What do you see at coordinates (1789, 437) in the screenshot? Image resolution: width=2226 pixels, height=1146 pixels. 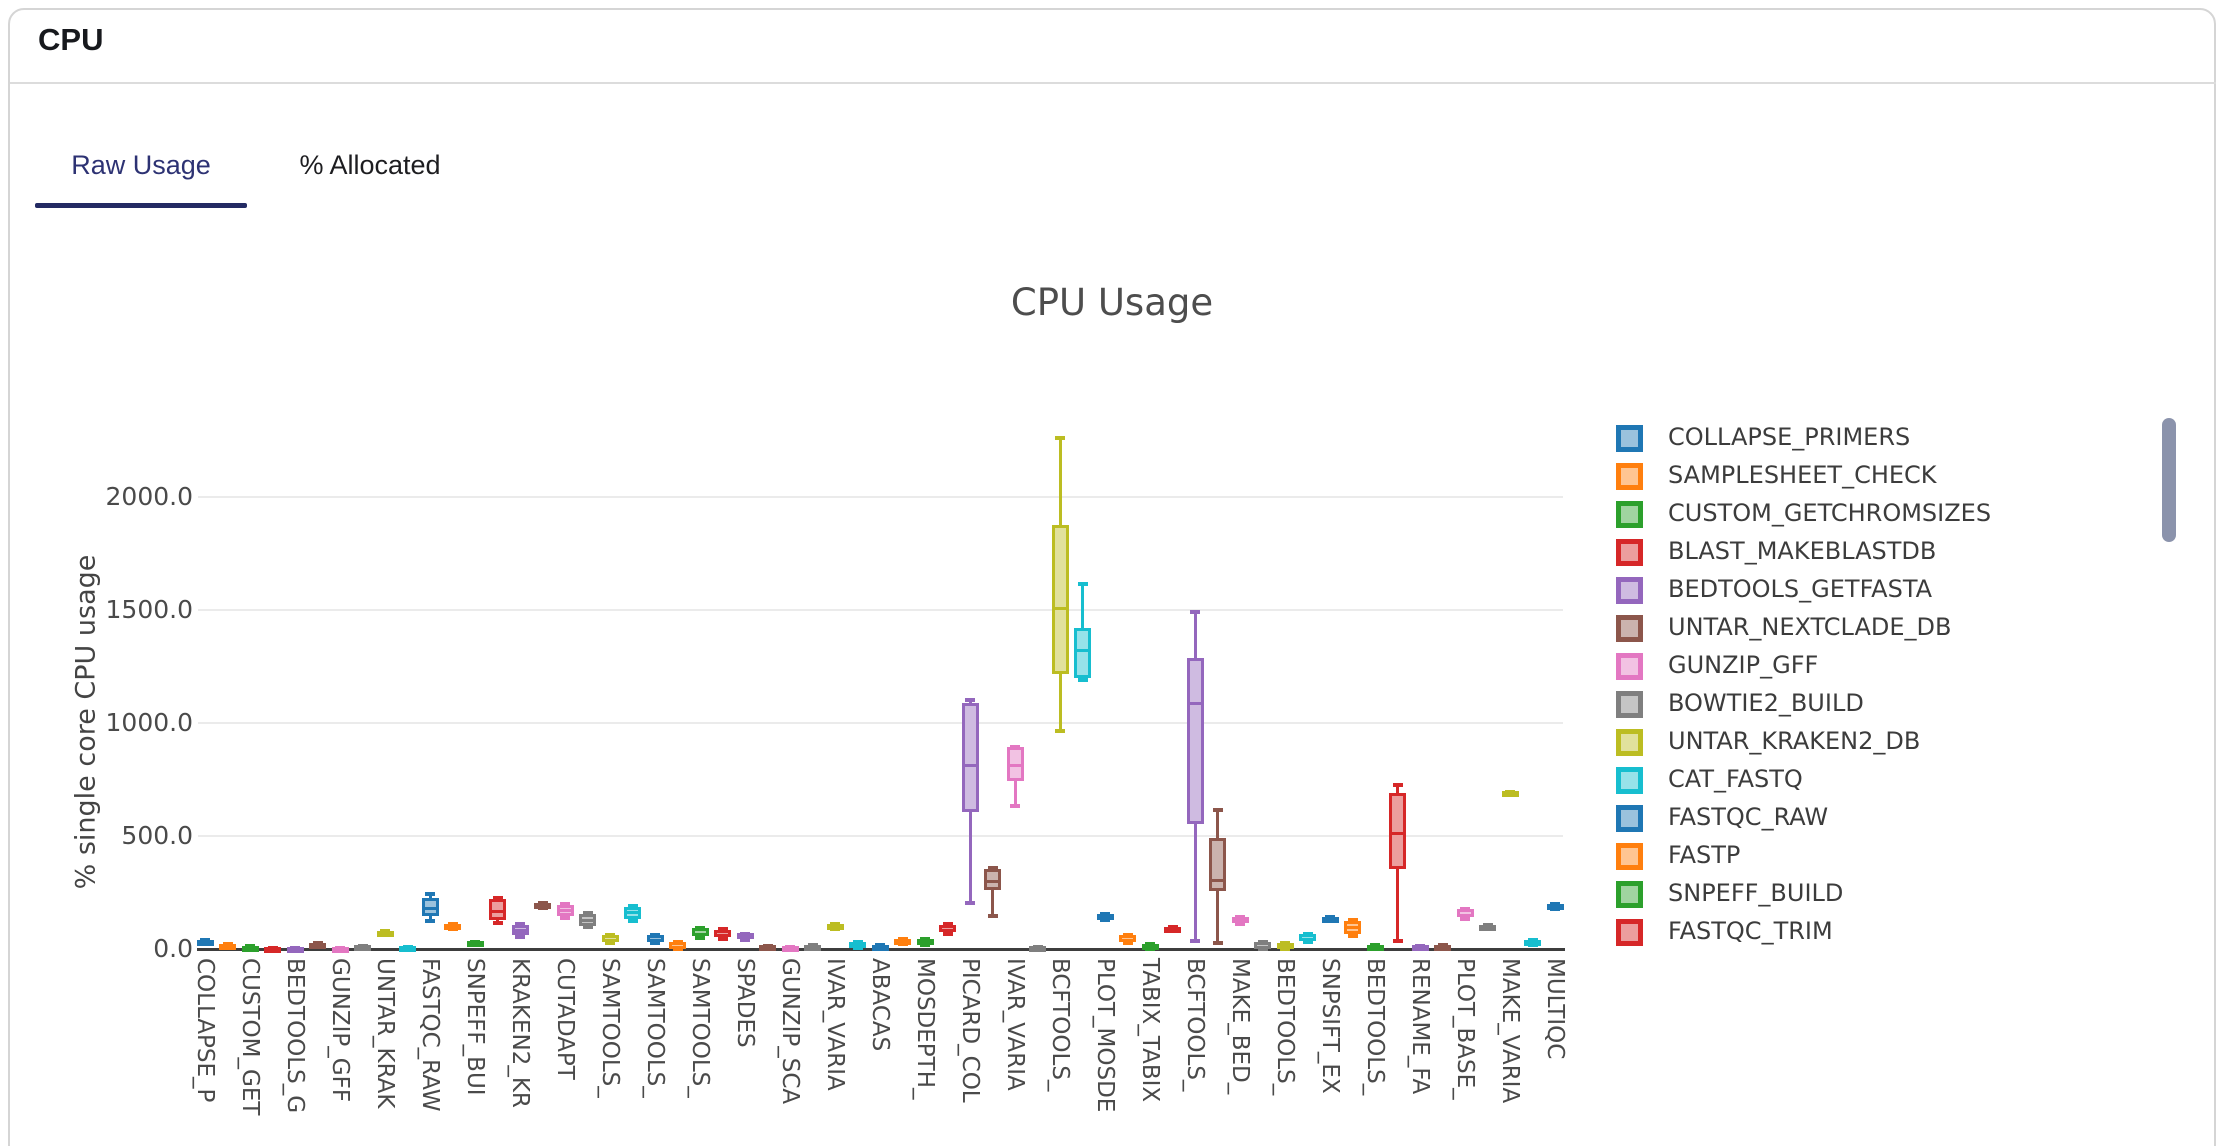 I see `legend-label: COLLAPSE_PRIMERS` at bounding box center [1789, 437].